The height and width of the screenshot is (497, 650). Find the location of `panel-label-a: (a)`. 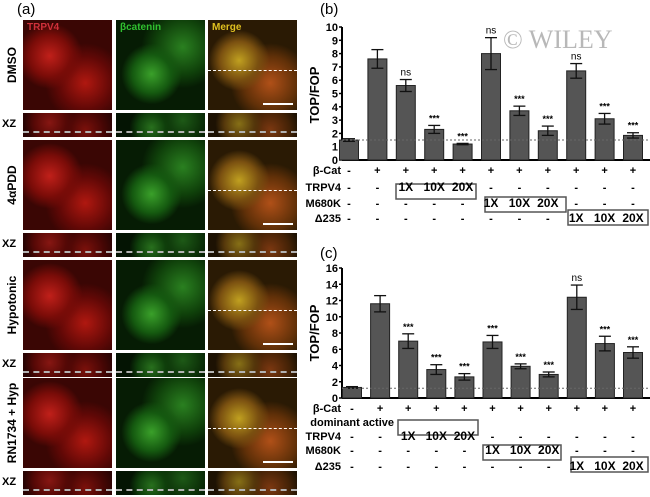

panel-label-a: (a) is located at coordinates (26, 9).